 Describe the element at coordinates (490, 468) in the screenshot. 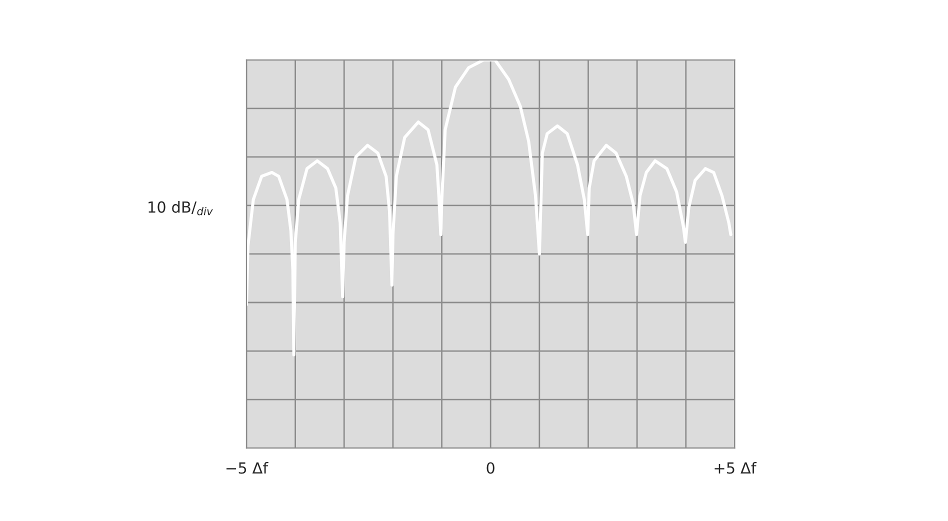

I see `x-tick-label: 0` at that location.